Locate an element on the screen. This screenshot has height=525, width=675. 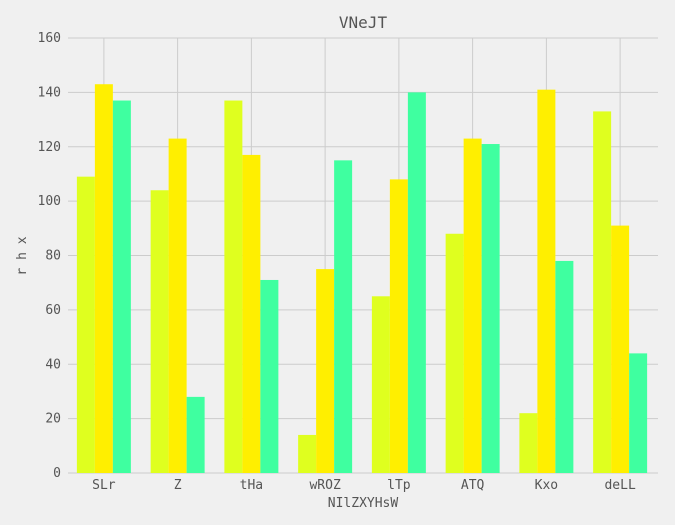
x-tick-label: SLr is located at coordinates (104, 485).